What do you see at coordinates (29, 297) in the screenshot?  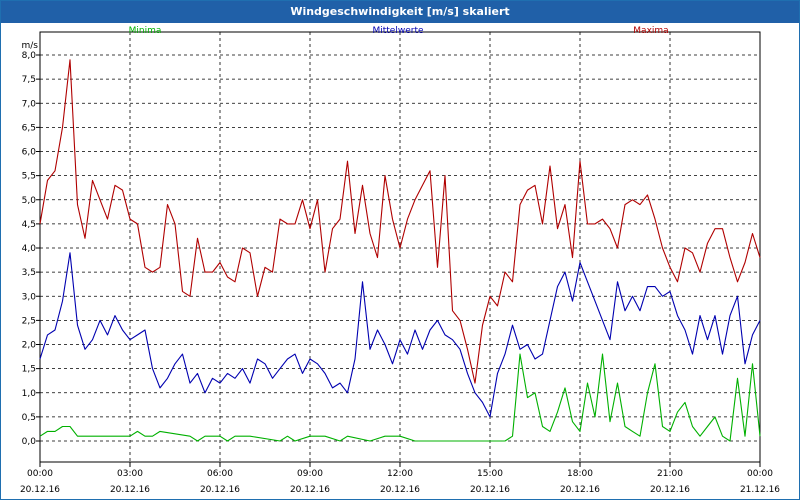 I see `y-tick-label: 3,0` at bounding box center [29, 297].